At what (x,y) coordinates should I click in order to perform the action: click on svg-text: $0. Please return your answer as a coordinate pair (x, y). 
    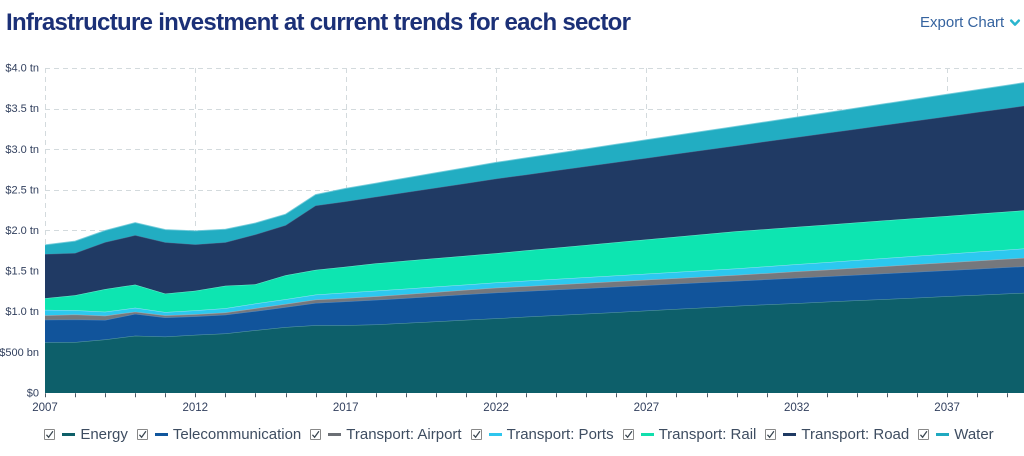
    Looking at the image, I should click on (33, 394).